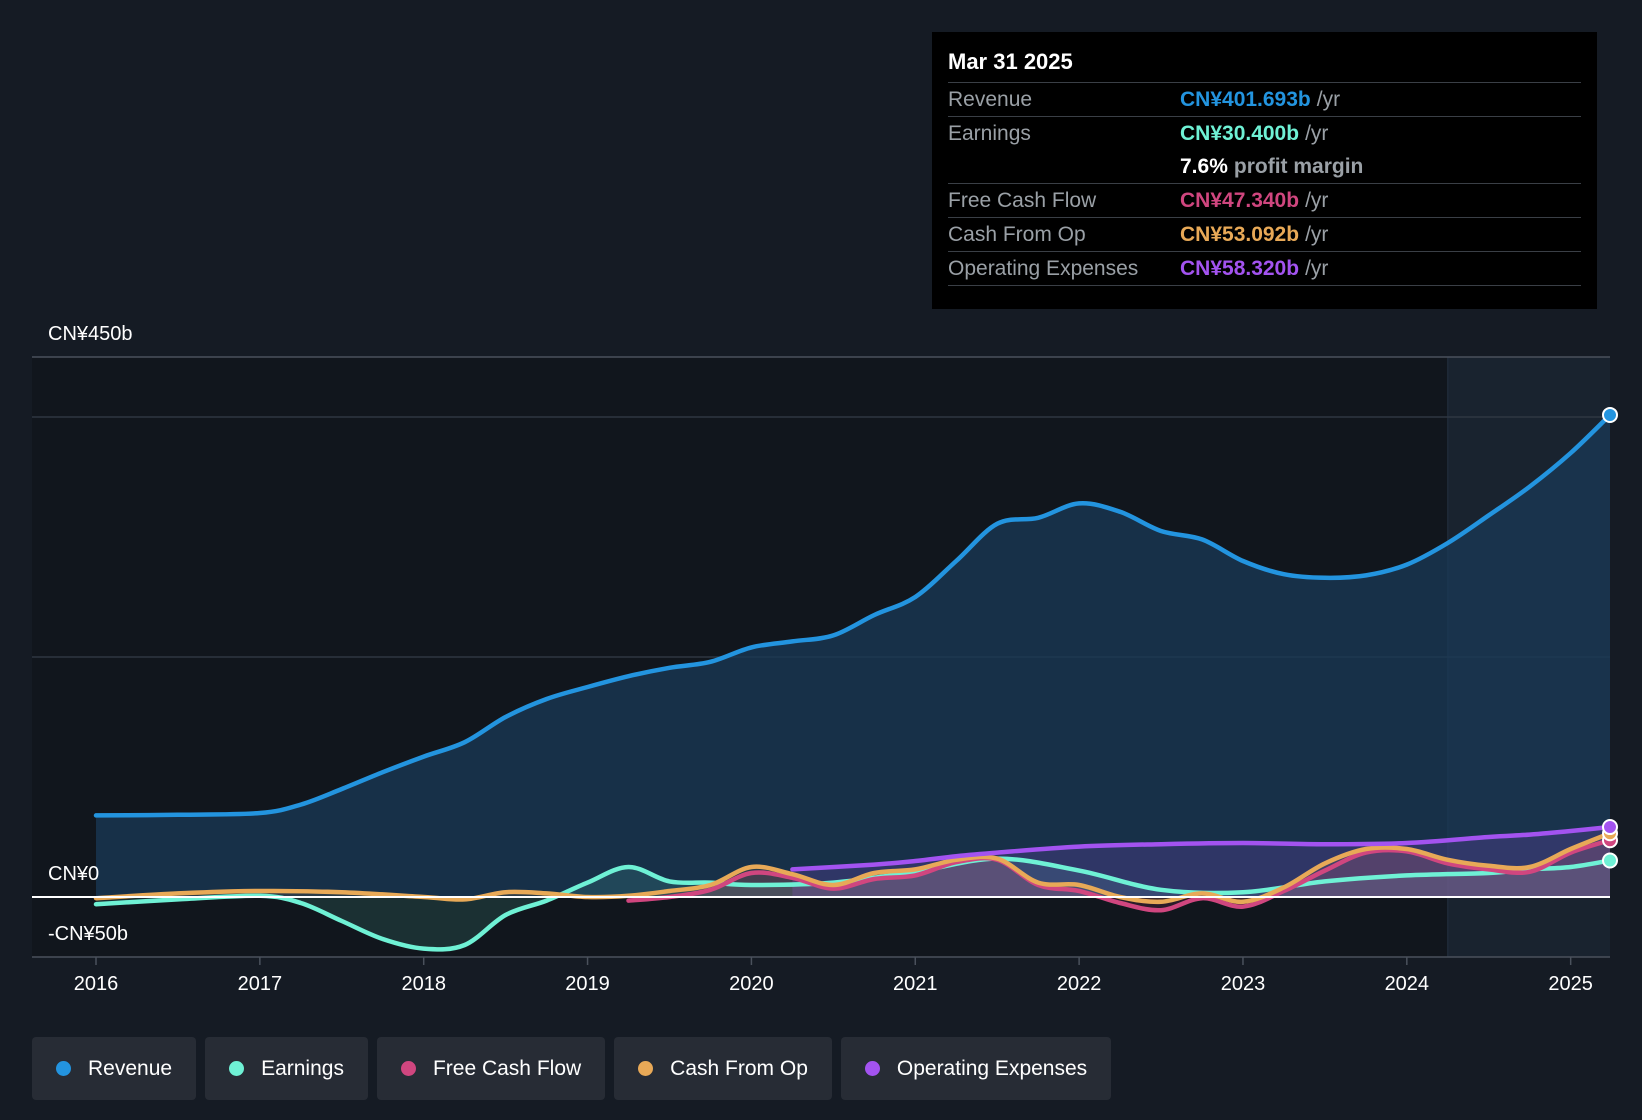 The image size is (1642, 1120). What do you see at coordinates (1298, 166) in the screenshot?
I see `profit-margin-text: profit margin` at bounding box center [1298, 166].